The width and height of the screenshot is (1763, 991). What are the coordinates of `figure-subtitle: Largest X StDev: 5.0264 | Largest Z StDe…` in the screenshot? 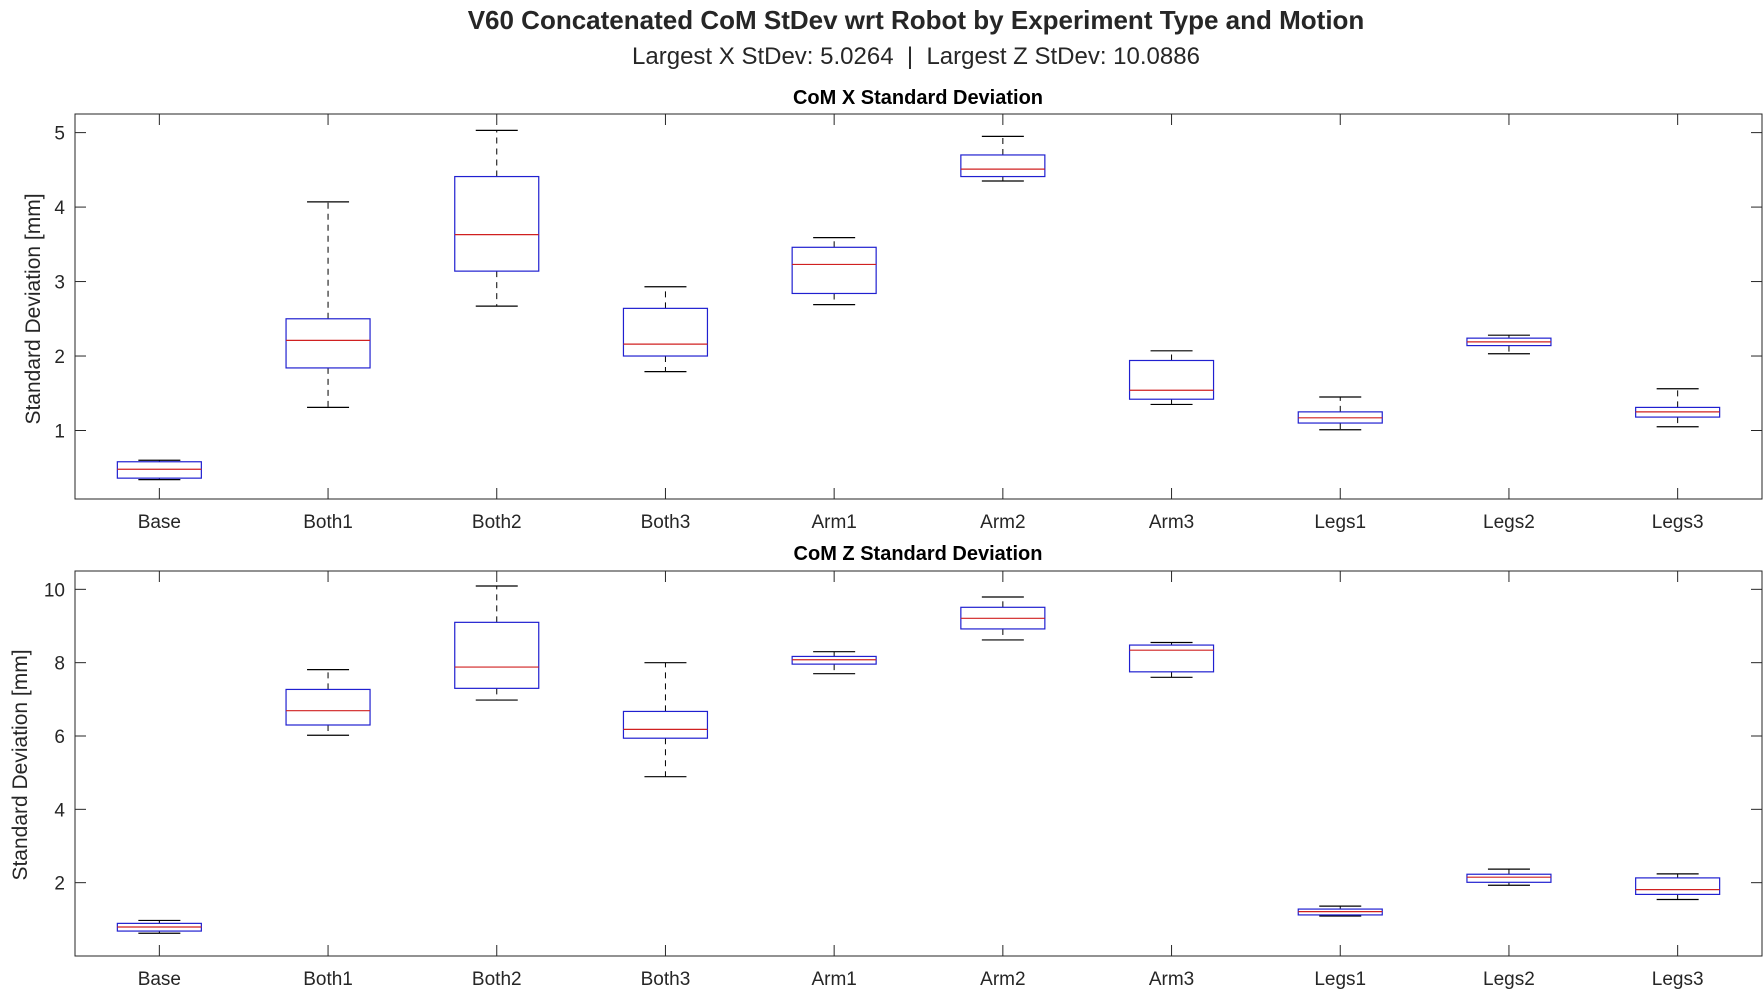 It's located at (916, 56).